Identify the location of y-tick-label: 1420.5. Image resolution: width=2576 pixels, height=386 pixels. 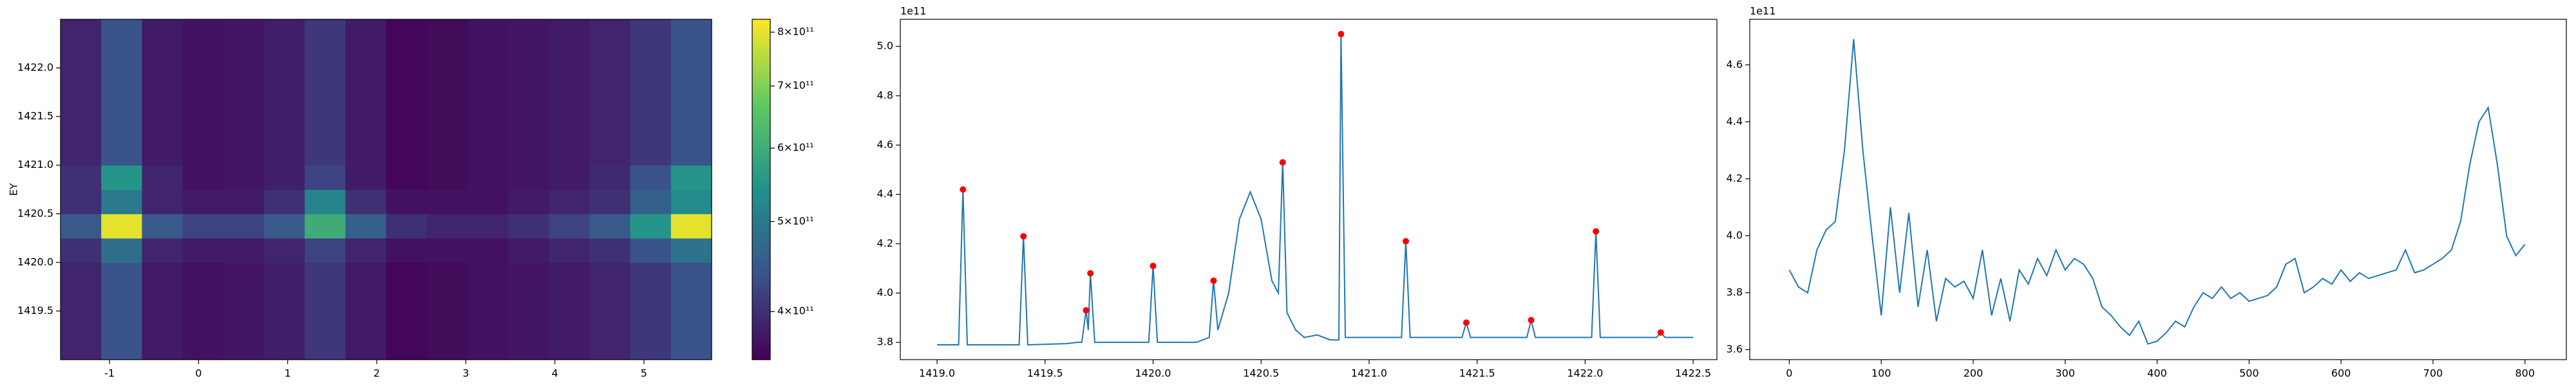
(35, 213).